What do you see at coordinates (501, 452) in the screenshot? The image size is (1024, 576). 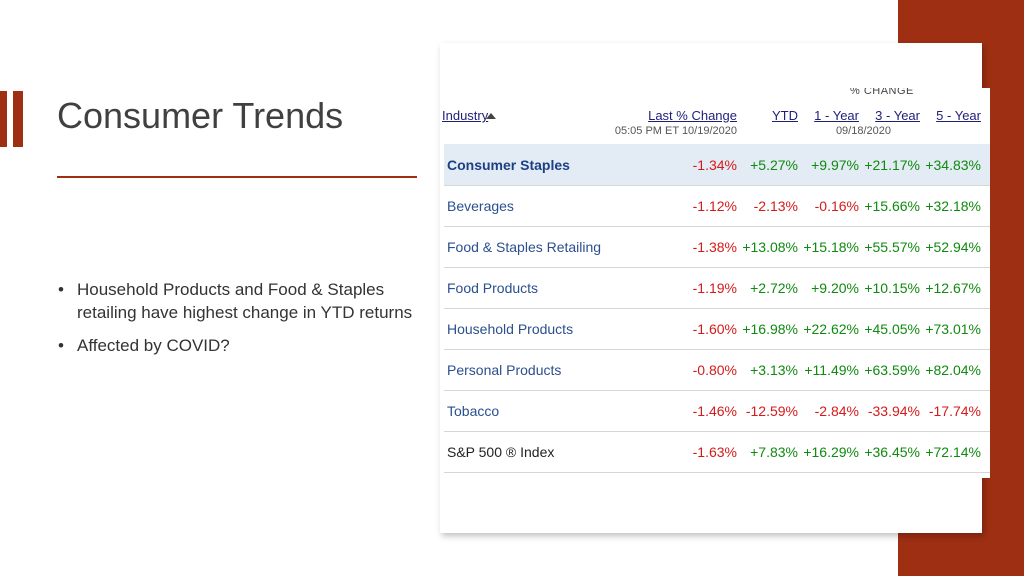 I see `index-name: S&P 500 ® Index` at bounding box center [501, 452].